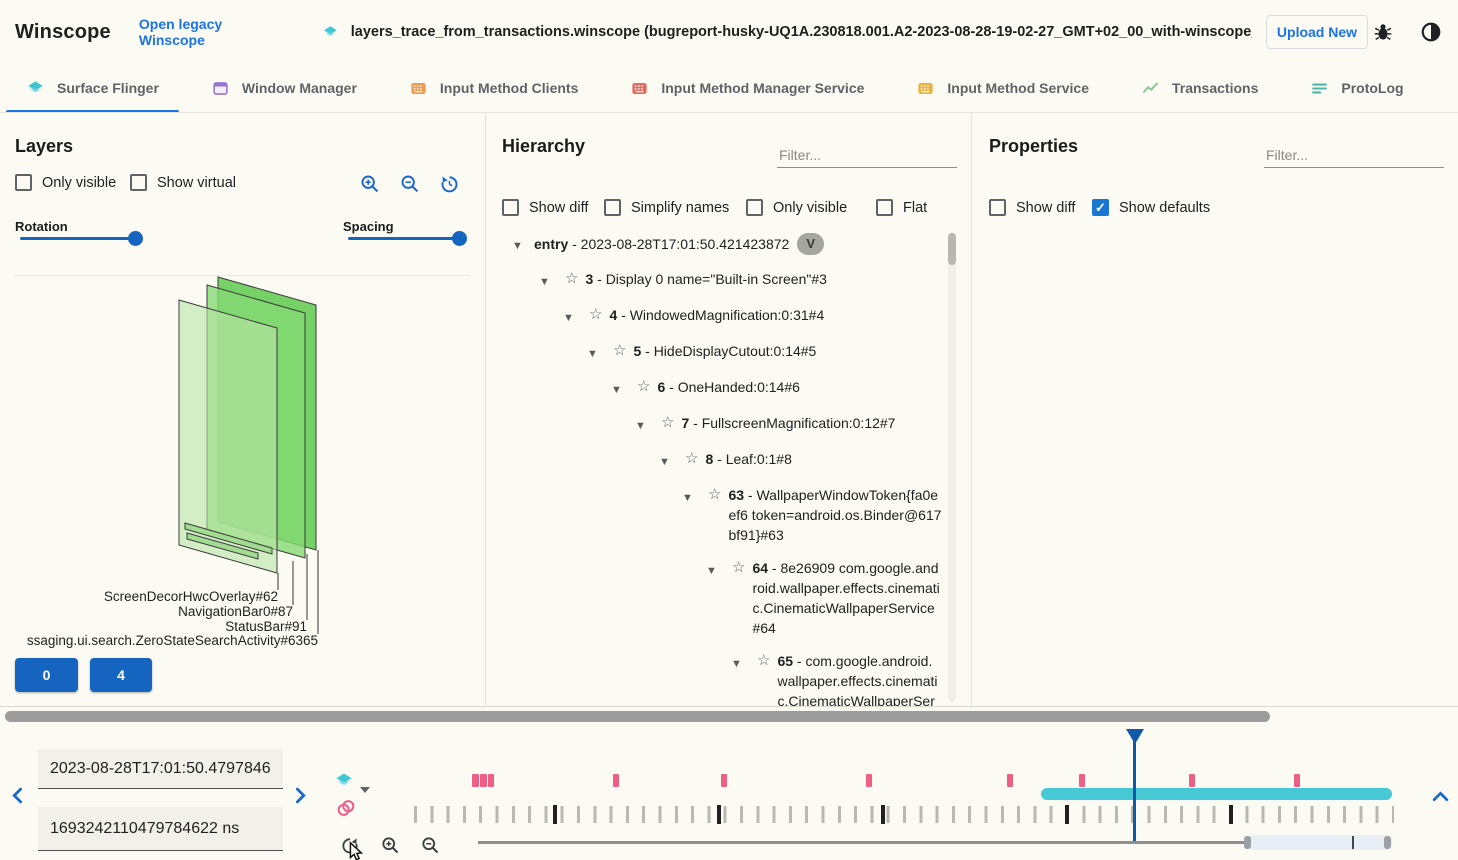 The height and width of the screenshot is (860, 1458). Describe the element at coordinates (639, 88) in the screenshot. I see `keyboard-icon` at that location.